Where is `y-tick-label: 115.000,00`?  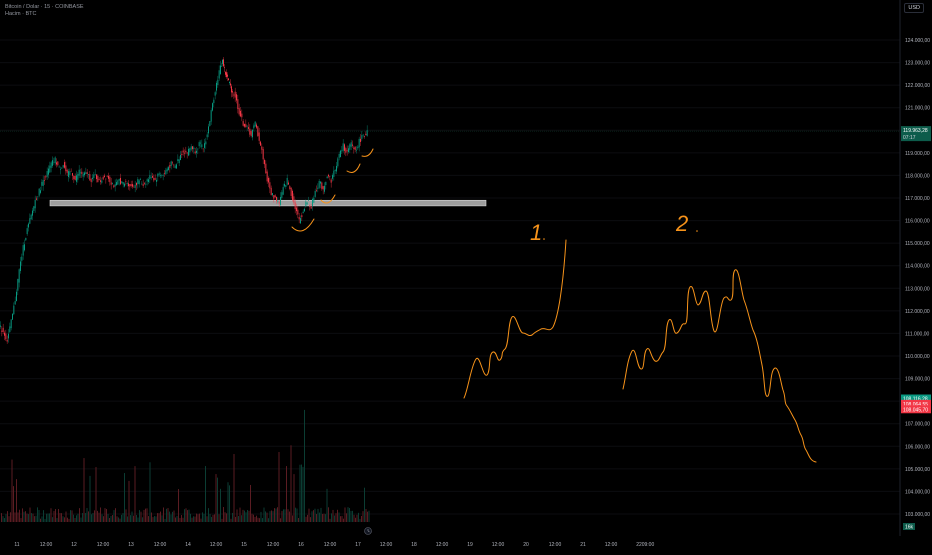 y-tick-label: 115.000,00 is located at coordinates (917, 244).